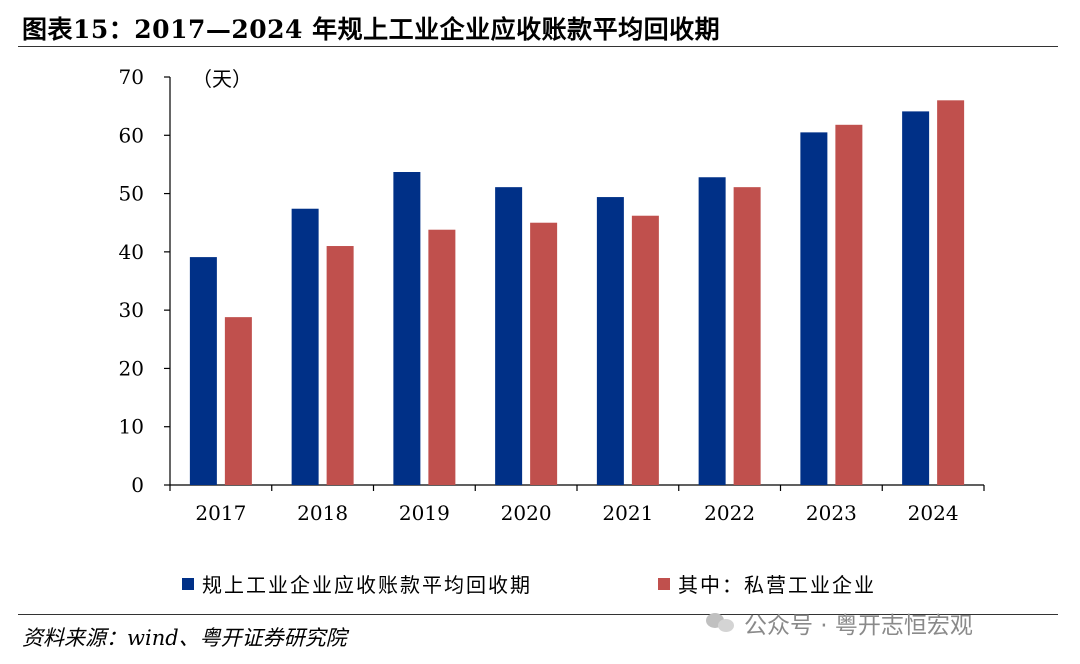 This screenshot has width=1080, height=664. What do you see at coordinates (747, 336) in the screenshot?
I see `bar-series-2-2022` at bounding box center [747, 336].